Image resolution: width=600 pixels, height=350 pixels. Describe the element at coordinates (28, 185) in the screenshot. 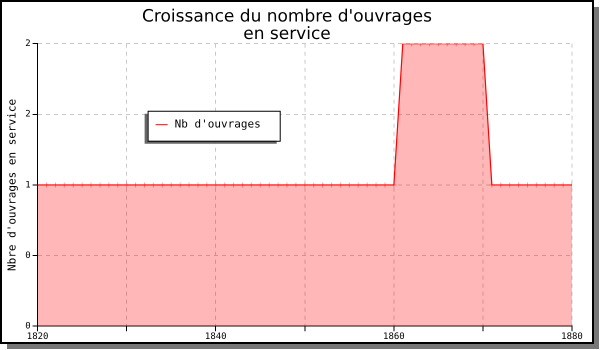

I see `y-tick-label: 1` at that location.